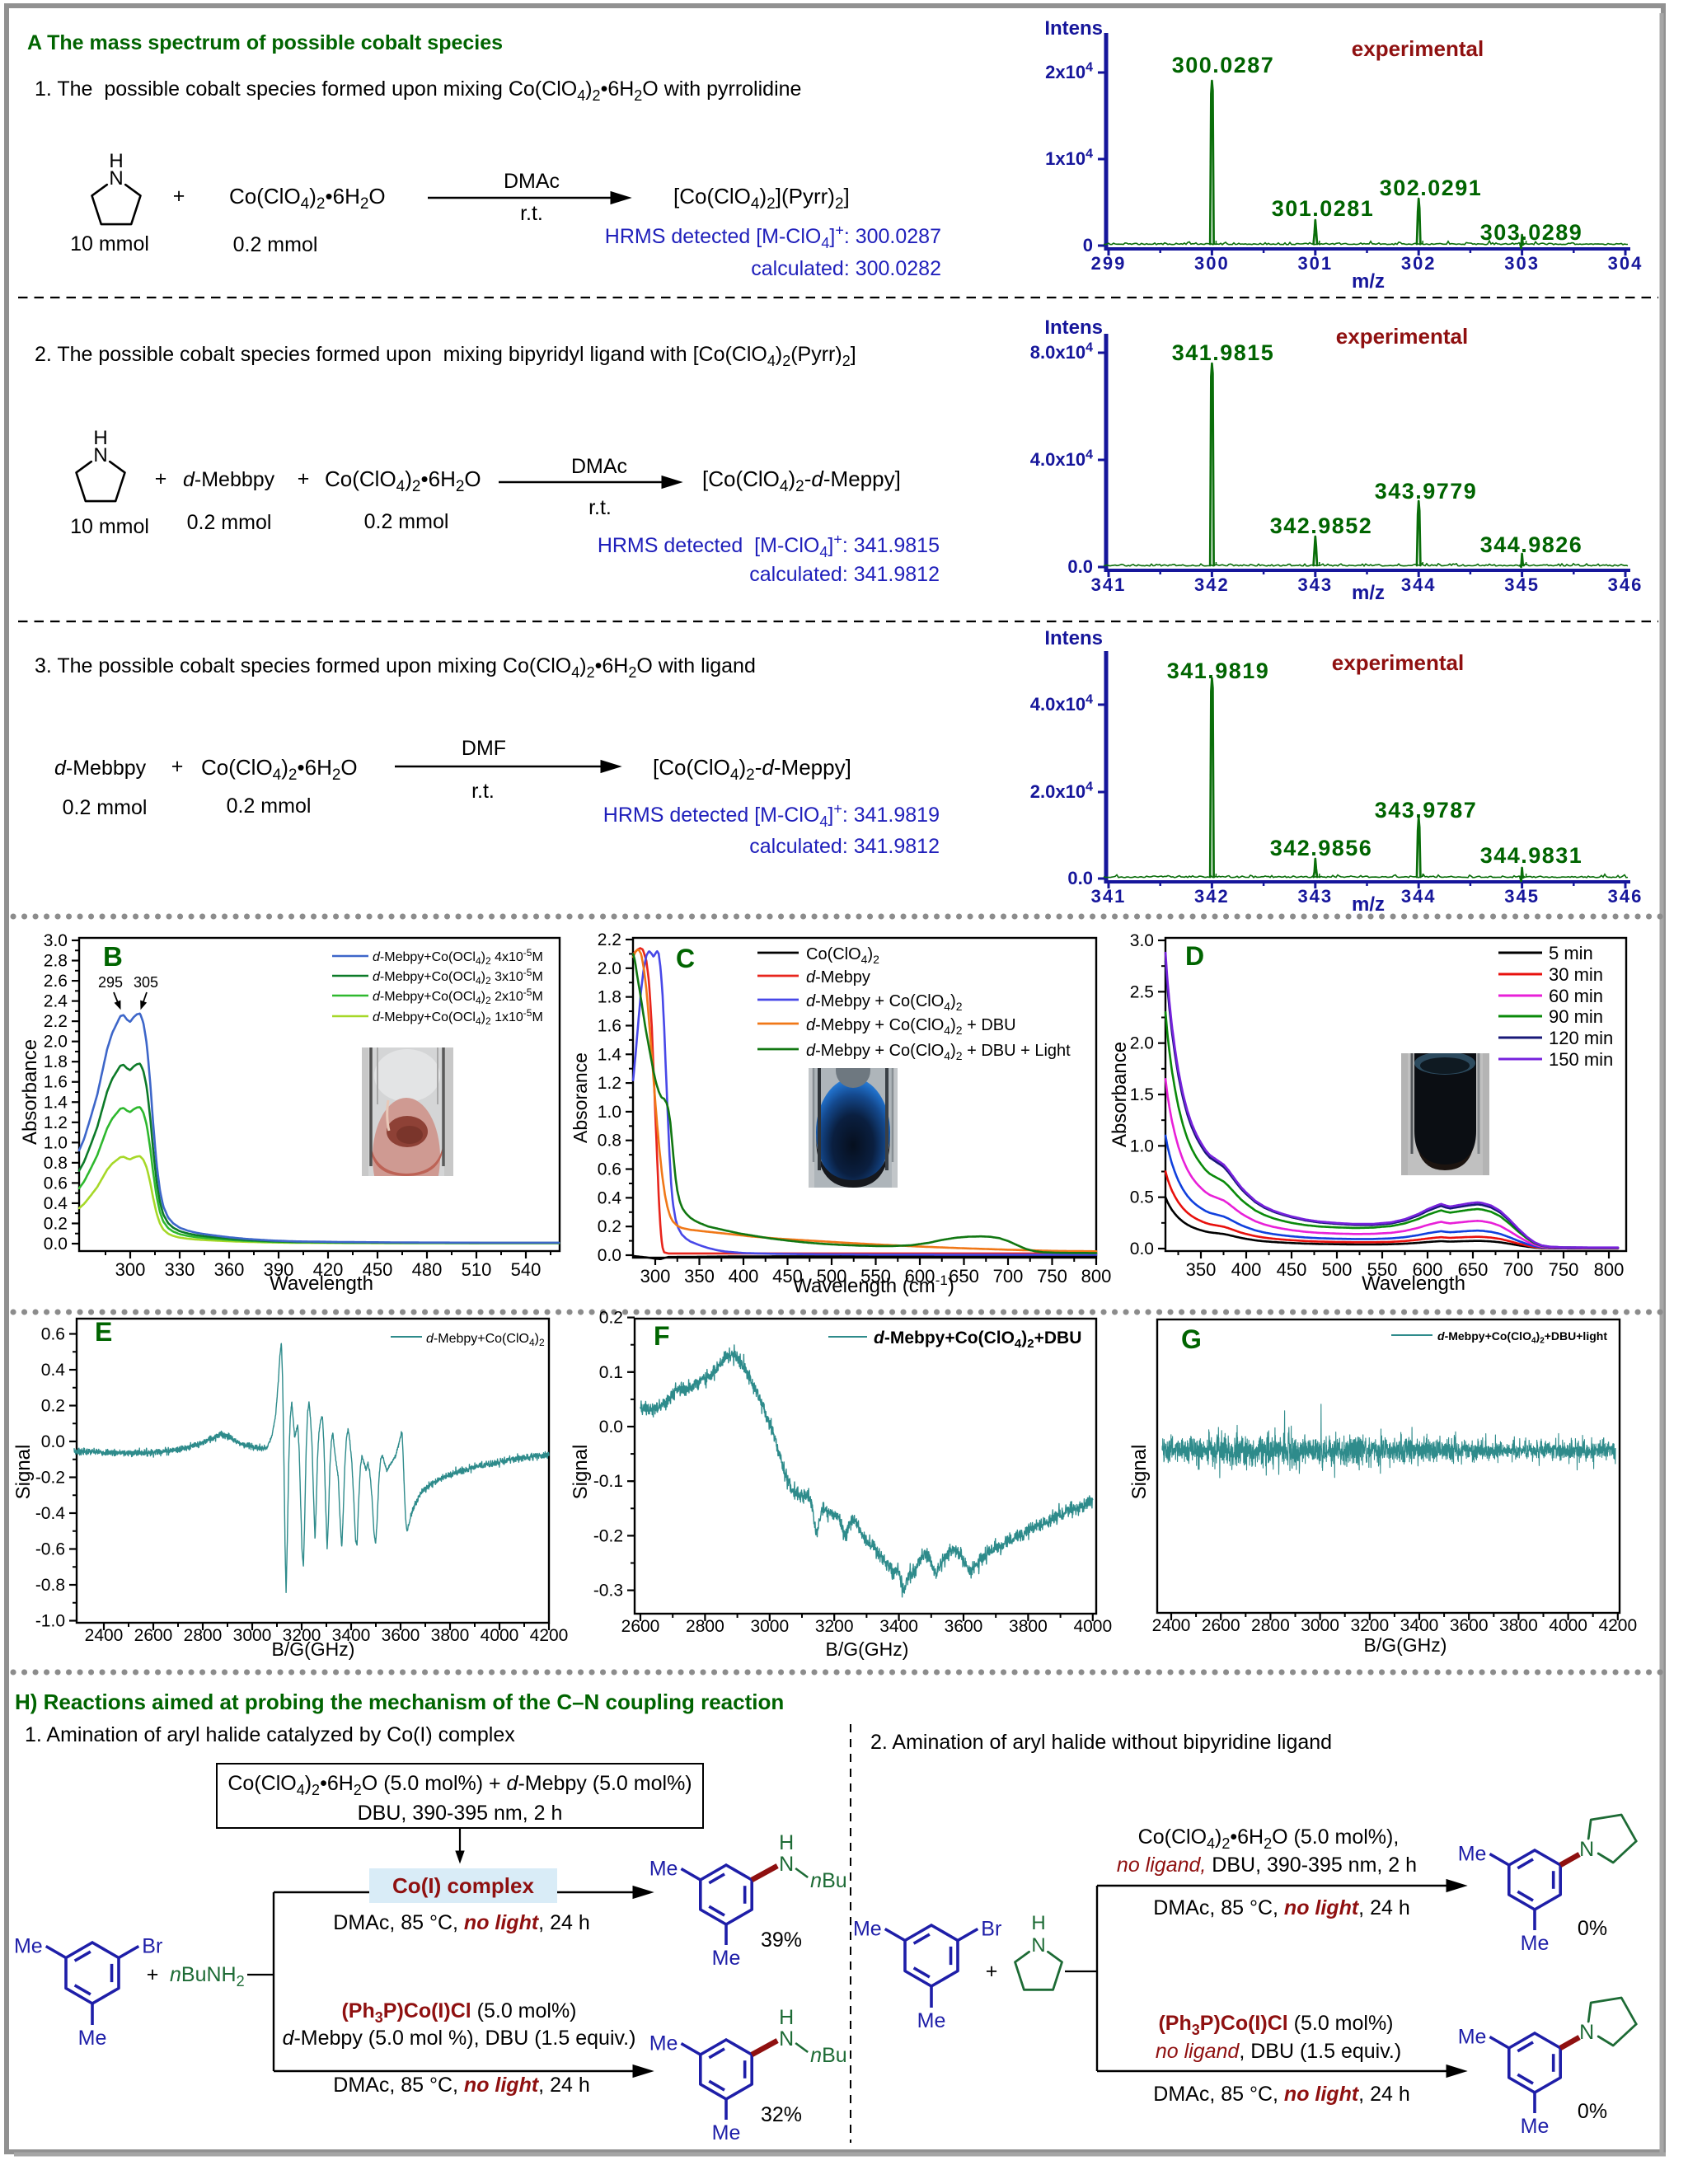  I want to click on svg-text:HRMS detected [M-ClO4]+: 341.9: HRMS detected [M-ClO4]+: 341.9819, so click(772, 816).